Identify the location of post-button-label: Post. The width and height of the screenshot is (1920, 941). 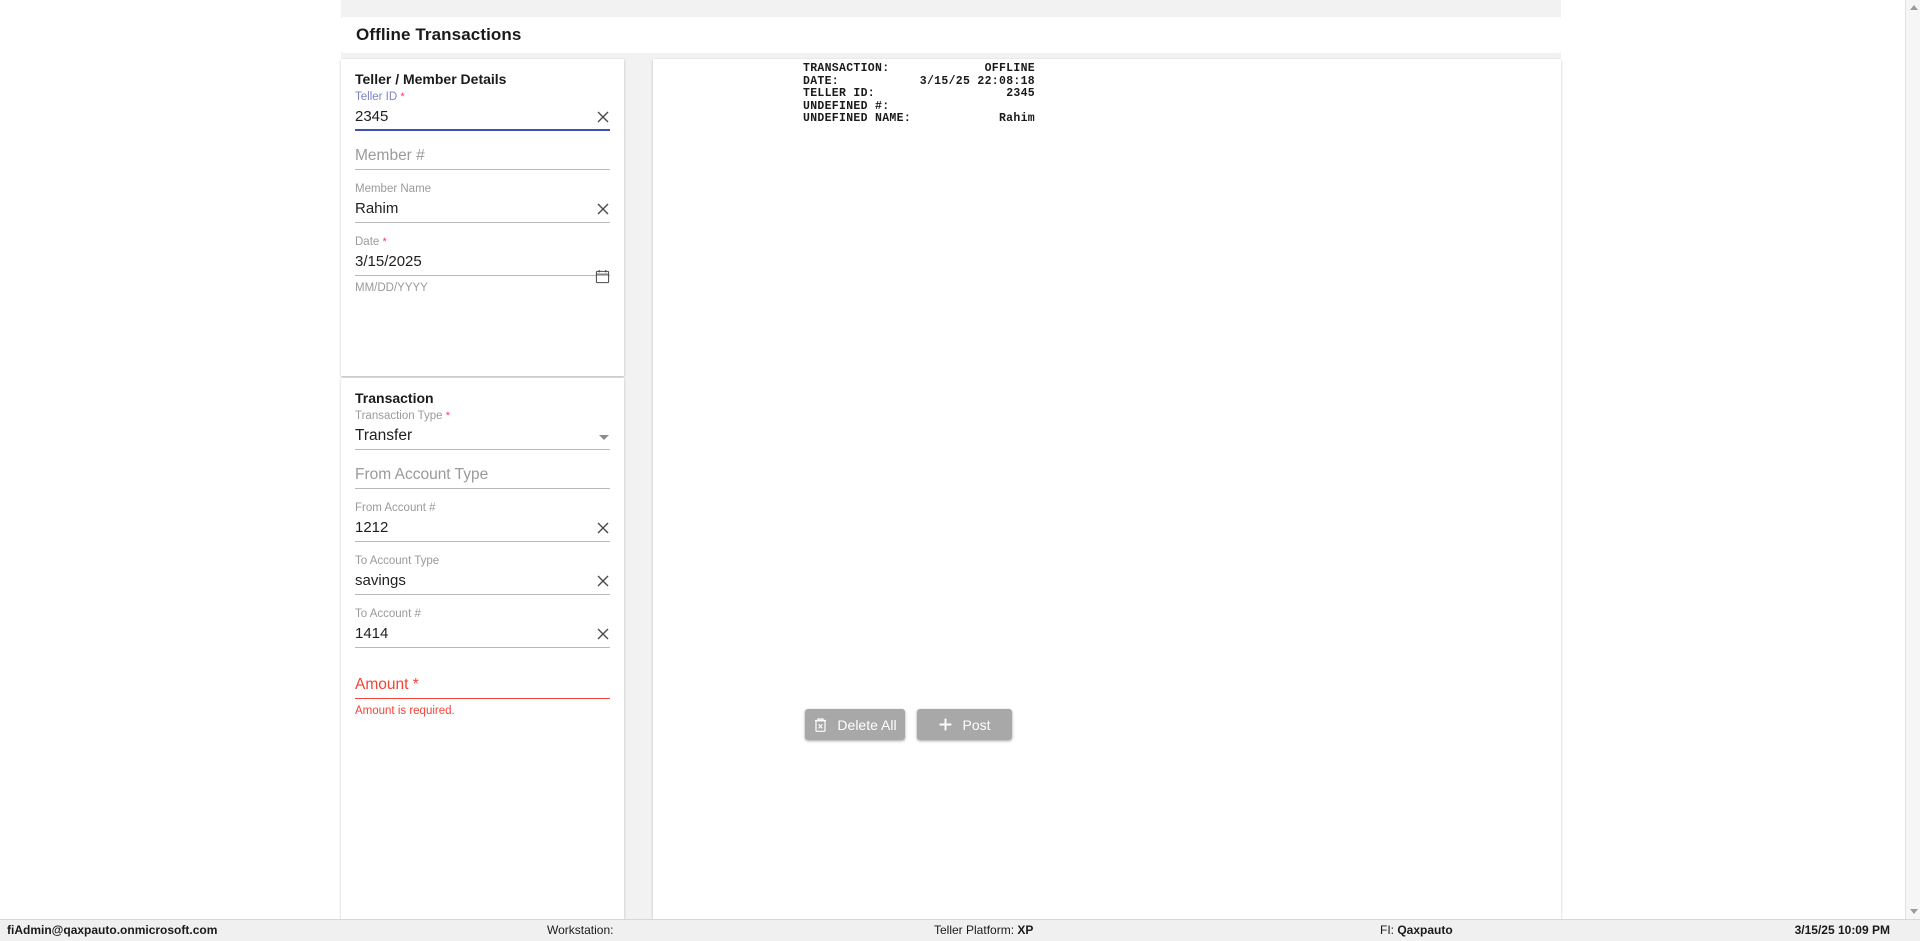
(976, 724).